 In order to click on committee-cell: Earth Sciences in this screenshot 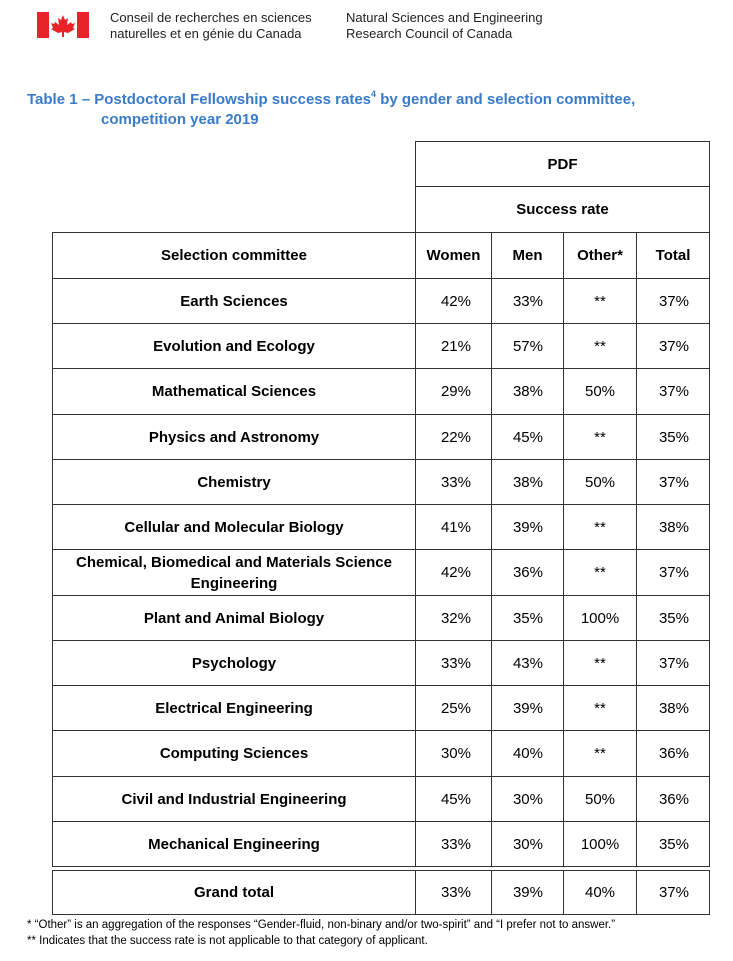, I will do `click(234, 301)`.